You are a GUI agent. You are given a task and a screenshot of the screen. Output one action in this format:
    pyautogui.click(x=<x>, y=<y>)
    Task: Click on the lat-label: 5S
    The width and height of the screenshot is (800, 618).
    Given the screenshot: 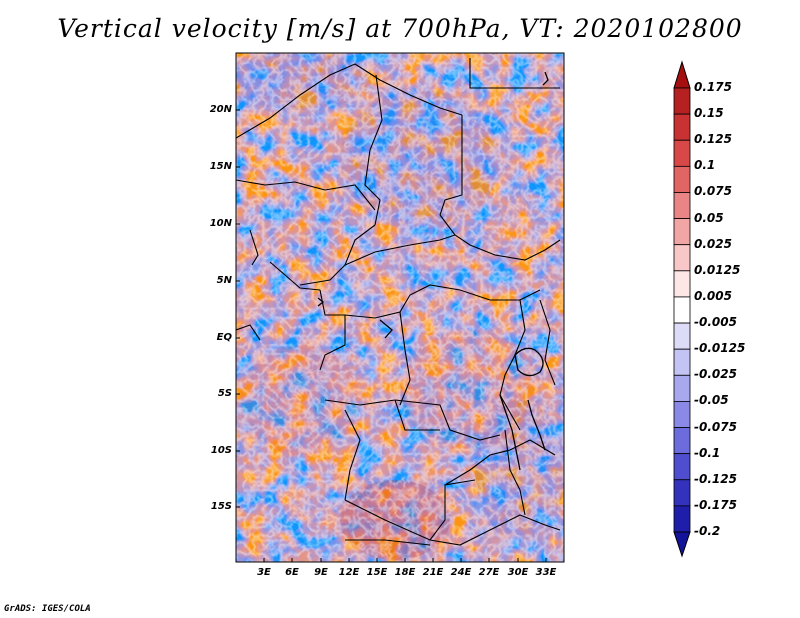 What is the action you would take?
    pyautogui.click(x=224, y=393)
    